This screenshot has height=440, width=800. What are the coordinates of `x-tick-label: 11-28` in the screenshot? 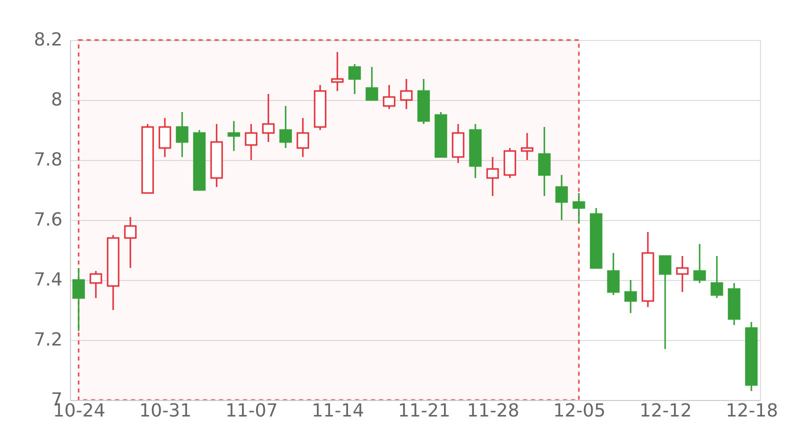 It's located at (493, 411).